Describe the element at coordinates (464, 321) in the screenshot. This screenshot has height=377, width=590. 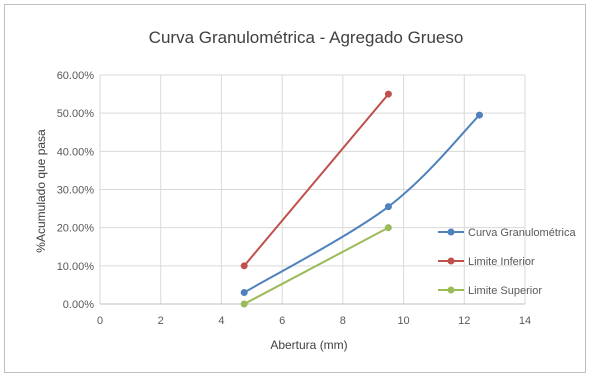
I see `x-tick-label: 12` at that location.